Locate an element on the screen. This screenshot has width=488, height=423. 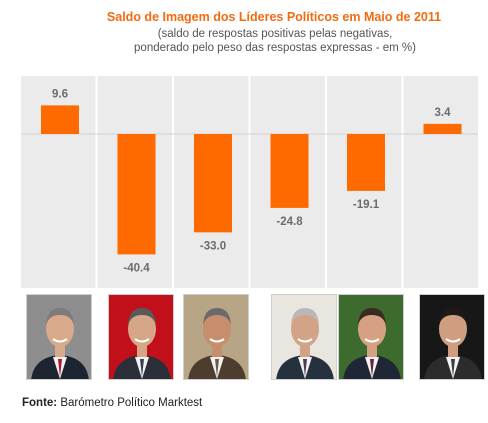
bar-value-label: 9.6 is located at coordinates (60, 94).